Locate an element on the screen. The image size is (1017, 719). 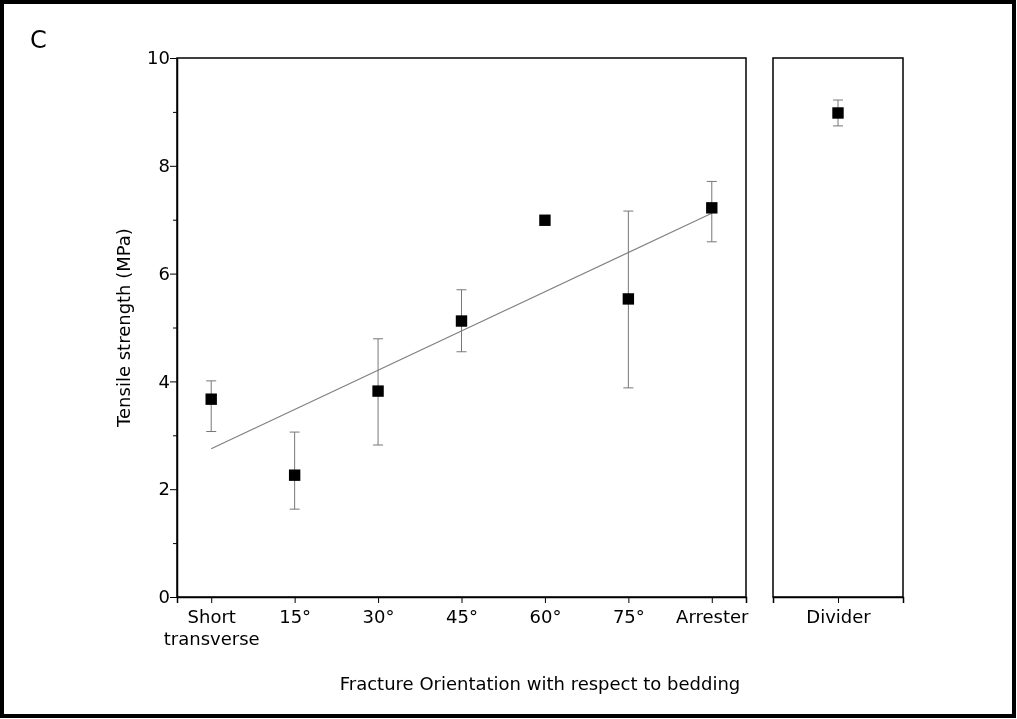
y-tick-label: 6 is located at coordinates (164, 273).